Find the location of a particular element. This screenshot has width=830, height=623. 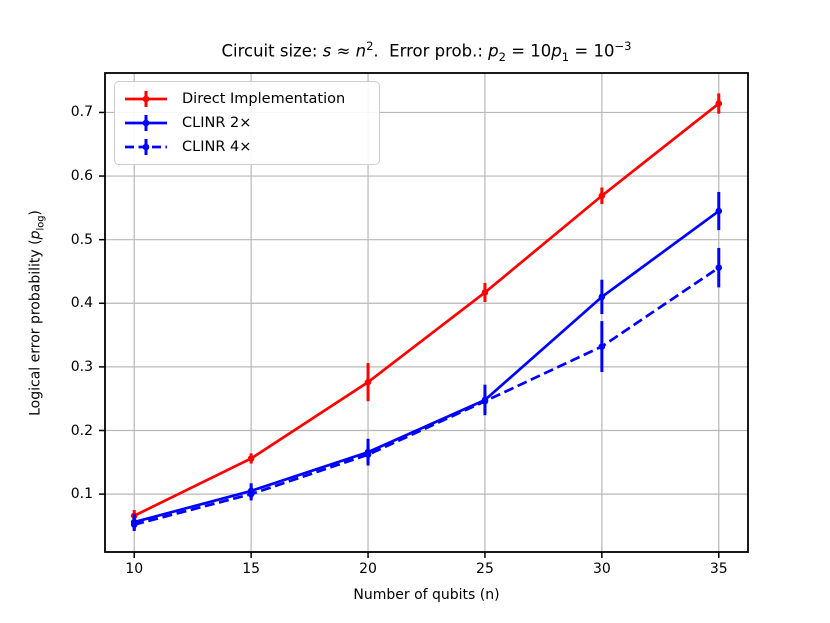

title-text: s is located at coordinates (327, 51).